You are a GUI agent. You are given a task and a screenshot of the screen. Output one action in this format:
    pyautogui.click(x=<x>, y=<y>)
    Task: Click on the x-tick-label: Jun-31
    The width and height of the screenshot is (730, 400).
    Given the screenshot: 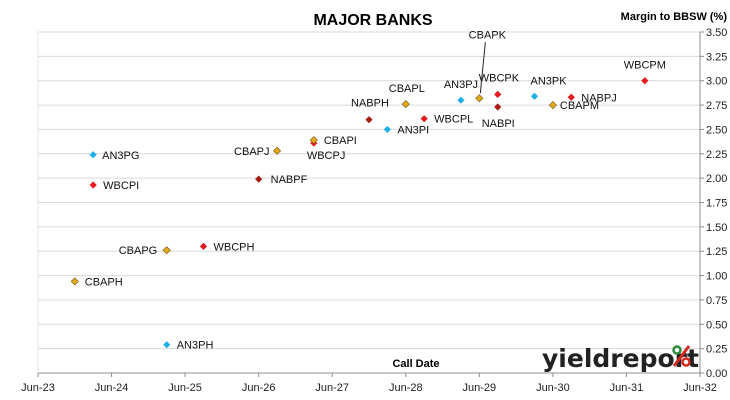 What is the action you would take?
    pyautogui.click(x=627, y=388)
    